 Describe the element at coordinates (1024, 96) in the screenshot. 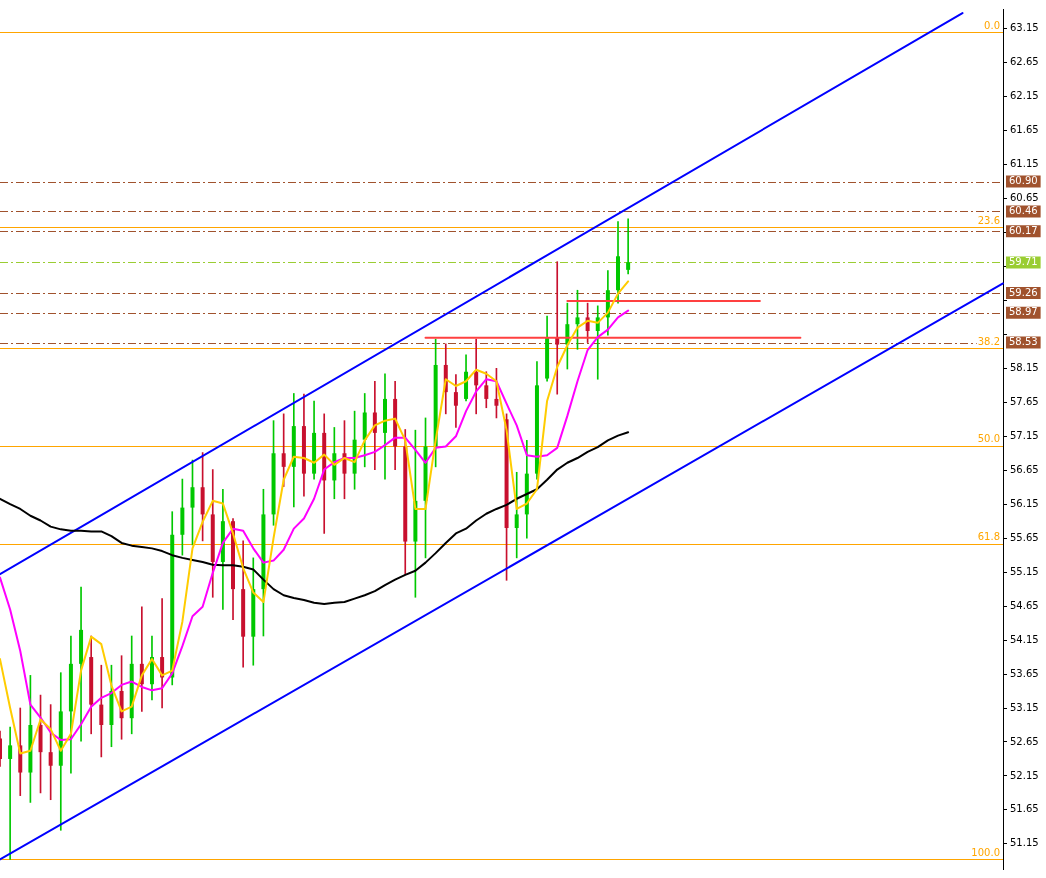

I see `y-tick-label: 62.15` at that location.